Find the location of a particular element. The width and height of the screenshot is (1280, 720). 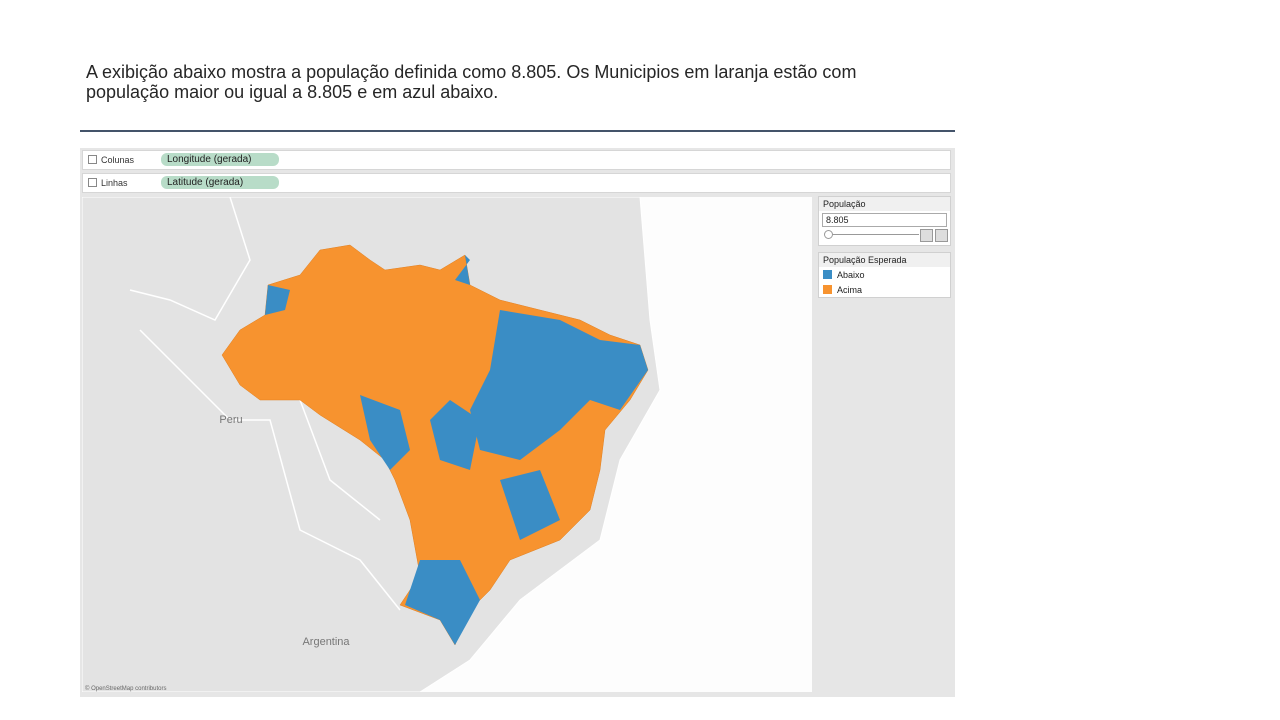

parameter-control: População 8.805 is located at coordinates (884, 221).